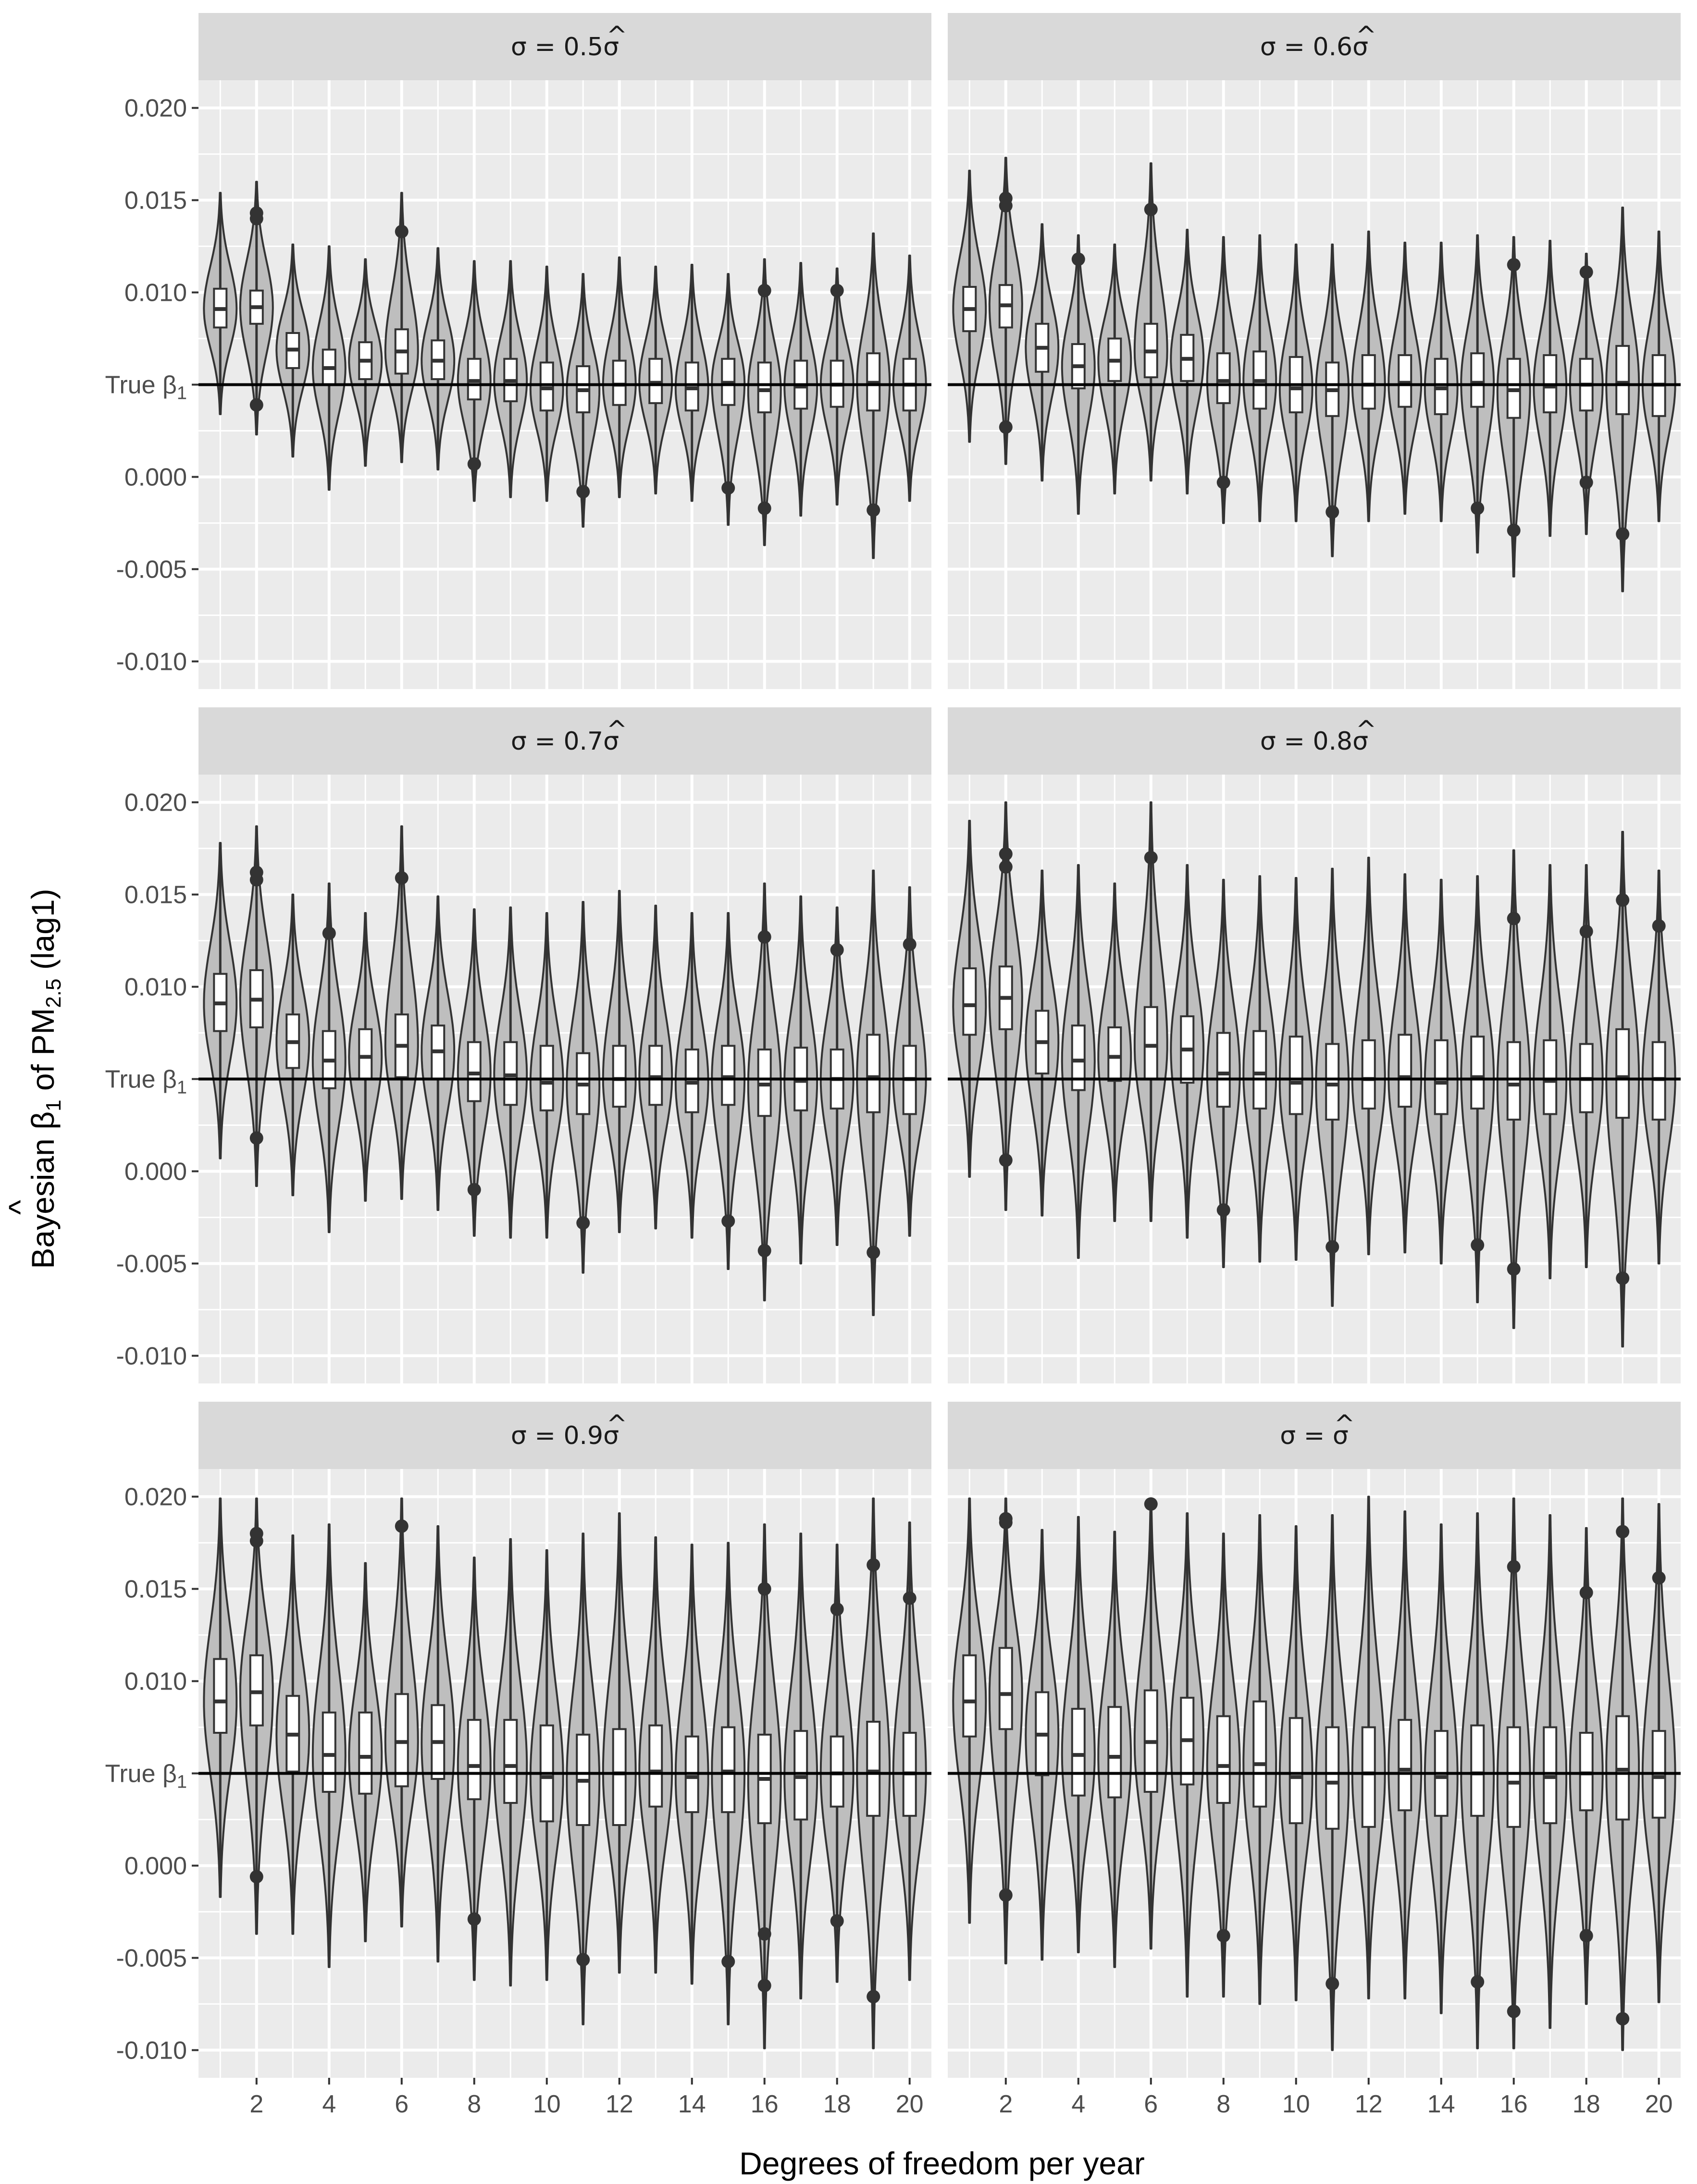 This screenshot has height=2184, width=1697. What do you see at coordinates (1296, 2104) in the screenshot?
I see `x-tick-label: 10` at bounding box center [1296, 2104].